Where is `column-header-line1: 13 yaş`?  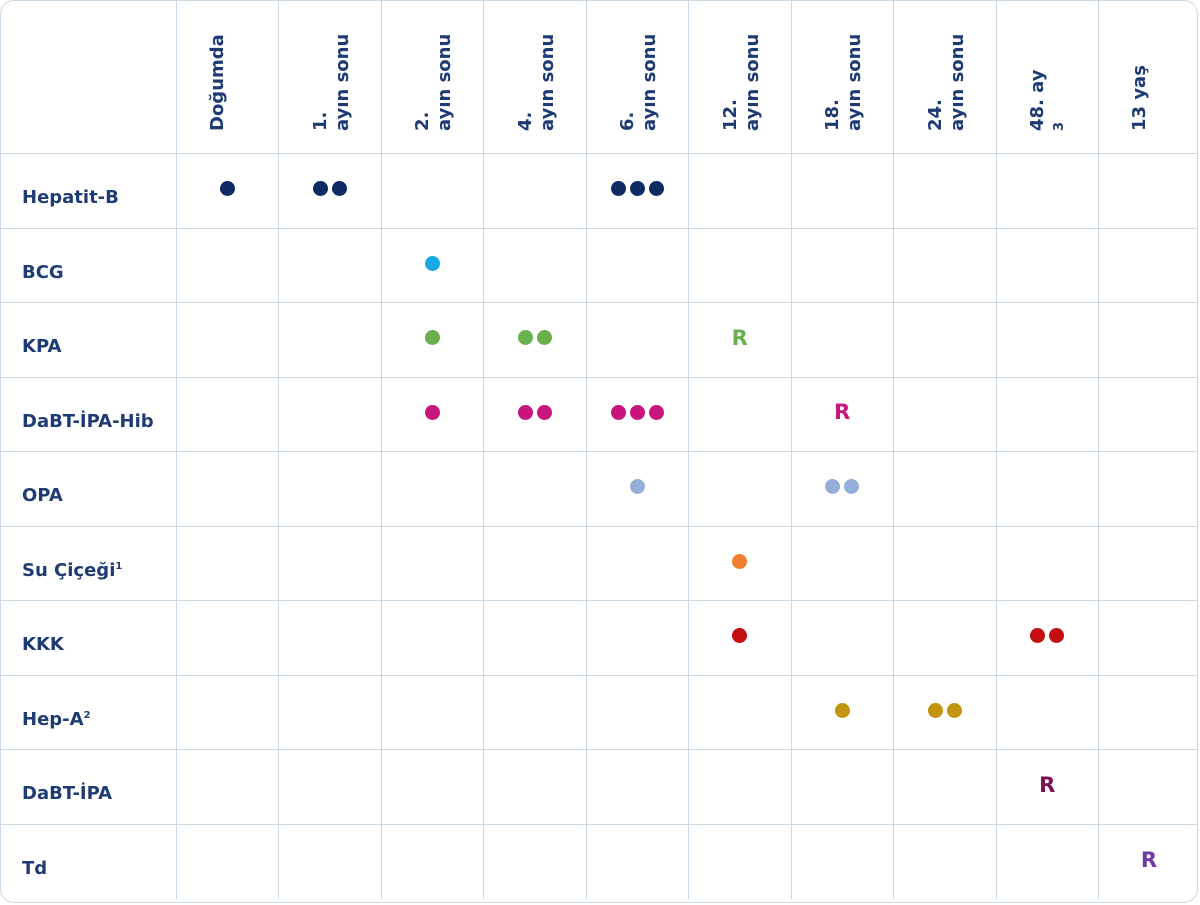 column-header-line1: 13 yaş is located at coordinates (1139, 98).